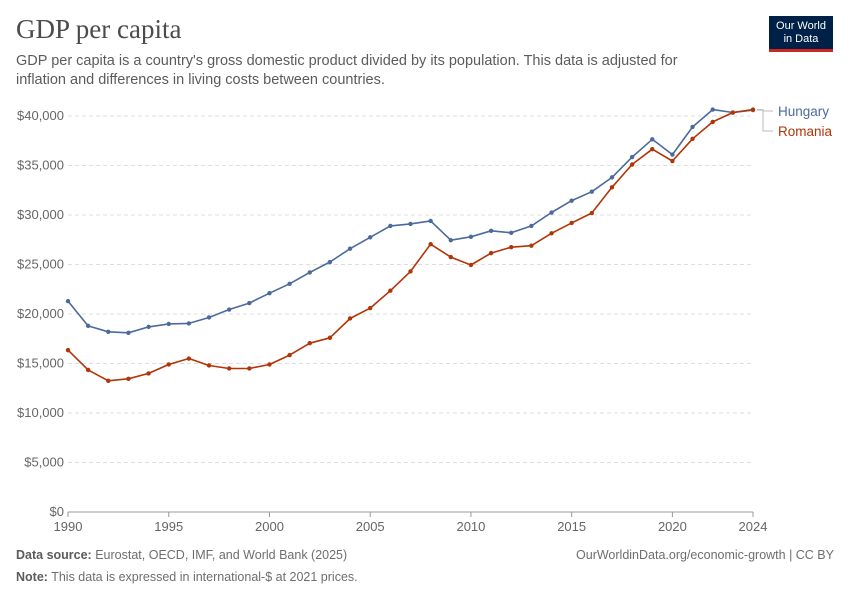 The height and width of the screenshot is (600, 850). What do you see at coordinates (54, 555) in the screenshot?
I see `data-source-label: Data source:` at bounding box center [54, 555].